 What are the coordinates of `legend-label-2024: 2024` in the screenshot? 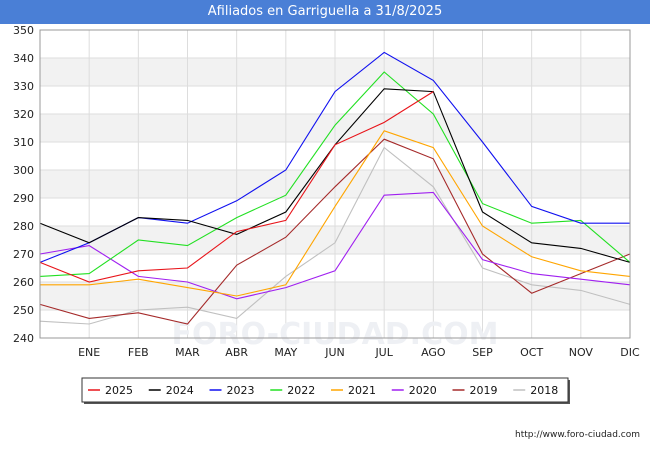 It's located at (180, 390).